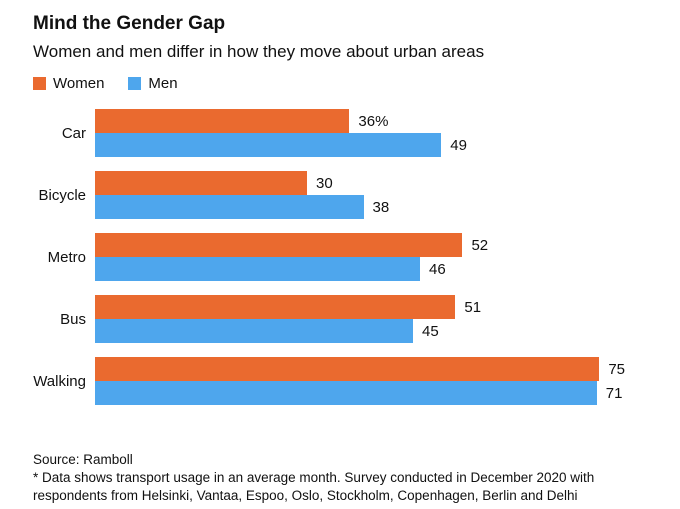 Image resolution: width=680 pixels, height=509 pixels. I want to click on bar-group-bus: 51 45, so click(360, 319).